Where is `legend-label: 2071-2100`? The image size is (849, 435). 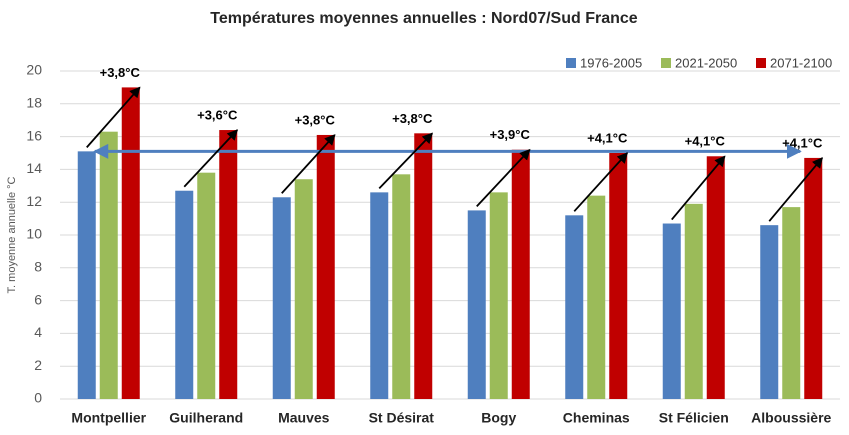 legend-label: 2071-2100 is located at coordinates (801, 62).